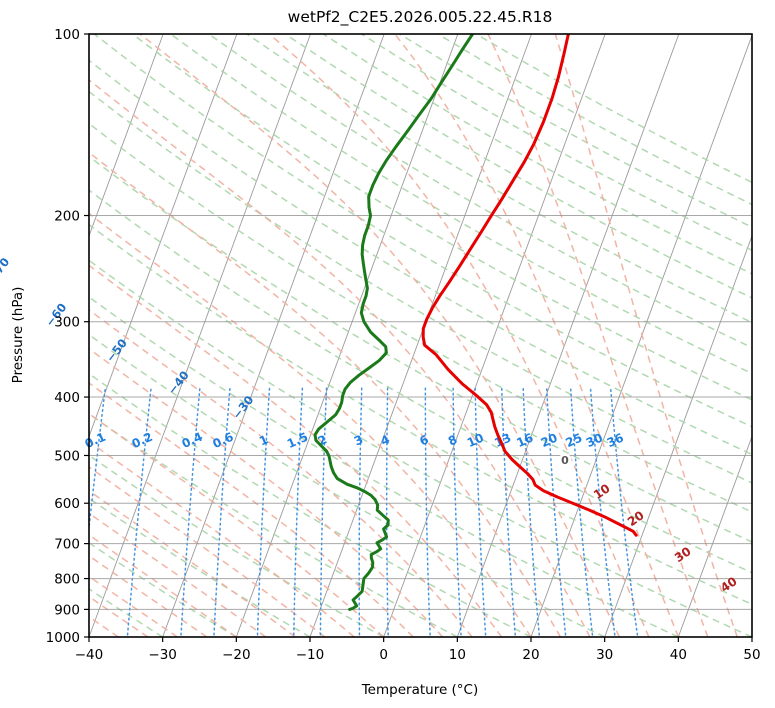 This screenshot has width=775, height=708. I want to click on x-tick-label: −40, so click(89, 655).